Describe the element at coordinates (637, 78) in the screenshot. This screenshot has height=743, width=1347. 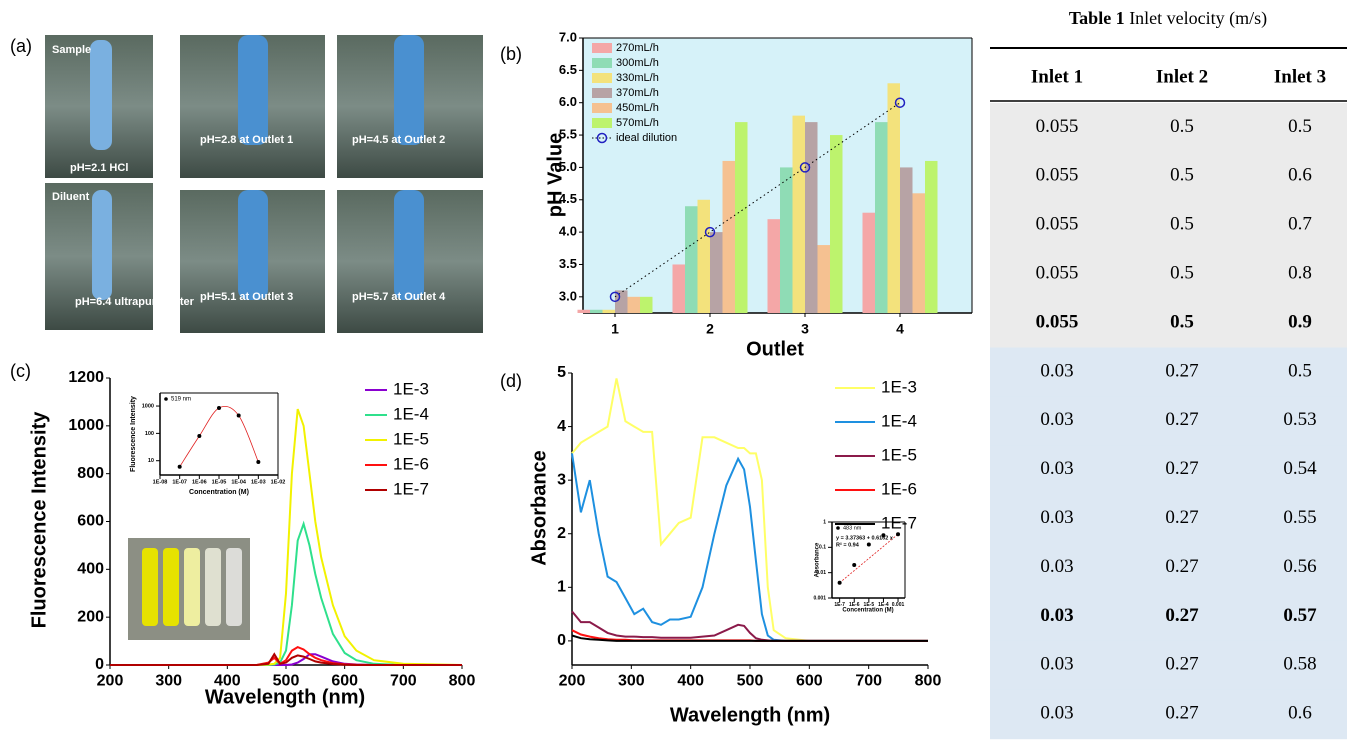
I see `legend-label: 330mL/h` at that location.